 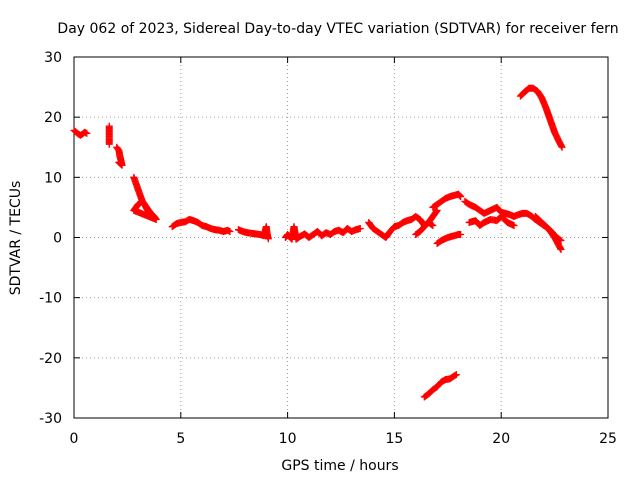 I want to click on x-tick-label: 20, so click(x=501, y=439).